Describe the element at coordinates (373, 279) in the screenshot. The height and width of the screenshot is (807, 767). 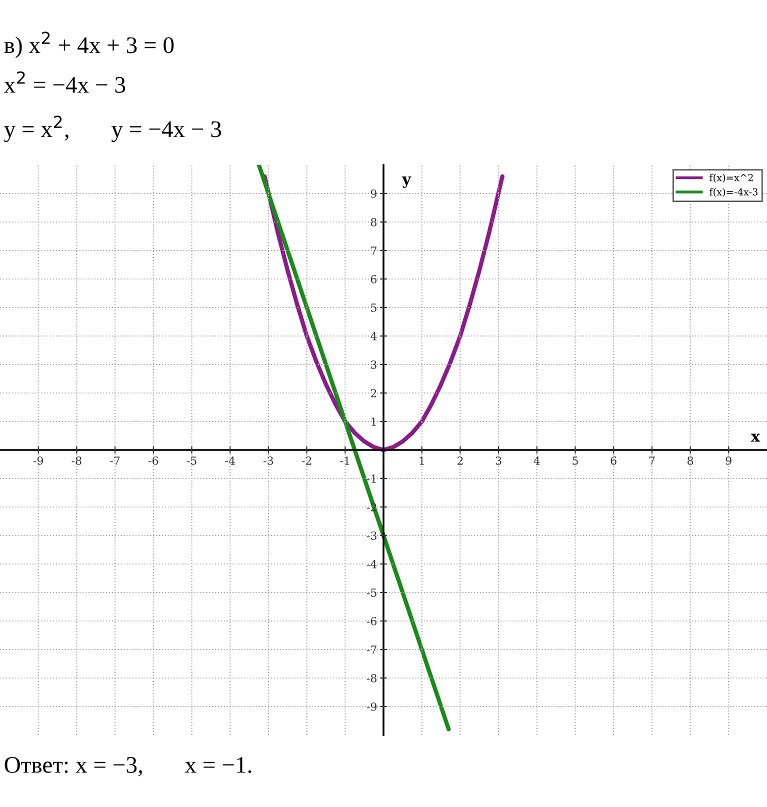
I see `y-tick-label: 6` at that location.